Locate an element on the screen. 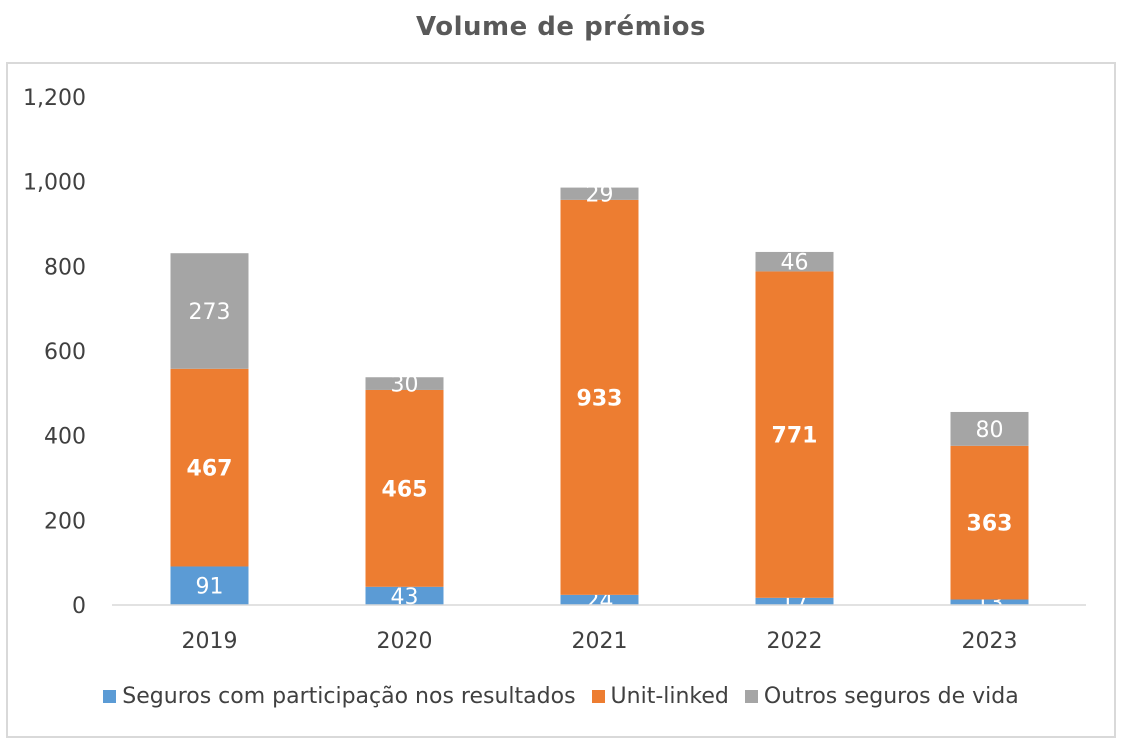  y-tick-label: 0 is located at coordinates (79, 606).